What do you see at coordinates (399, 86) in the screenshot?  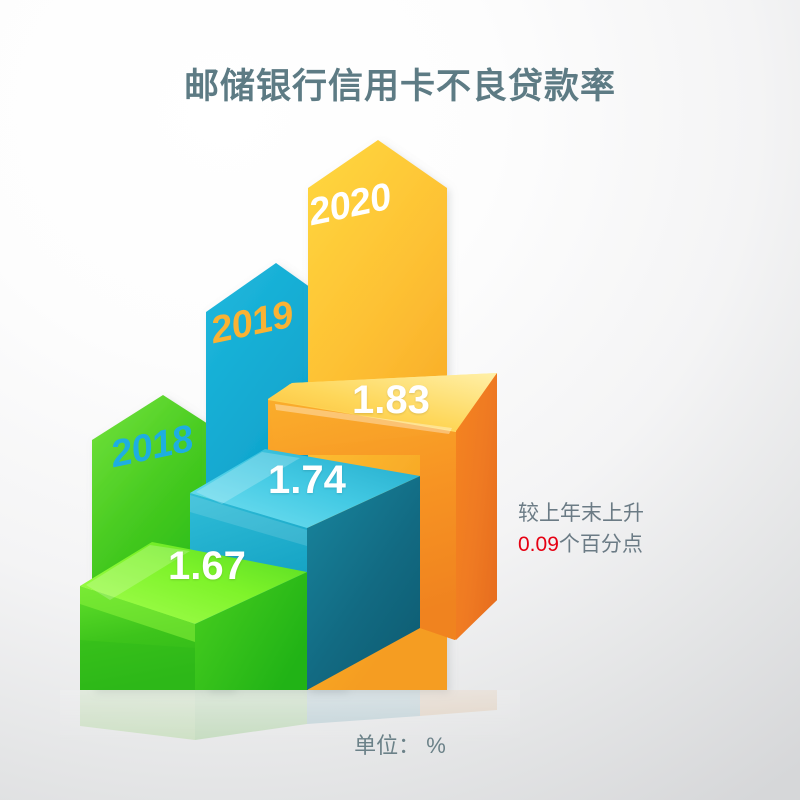 I see `page-title: 邮储银行信用卡不良贷款率` at bounding box center [399, 86].